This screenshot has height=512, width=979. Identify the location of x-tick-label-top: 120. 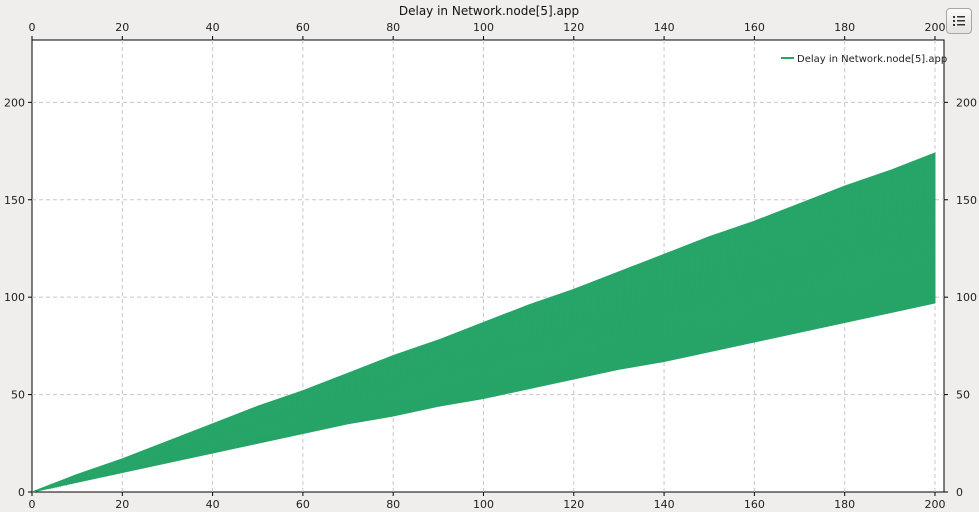
(573, 27).